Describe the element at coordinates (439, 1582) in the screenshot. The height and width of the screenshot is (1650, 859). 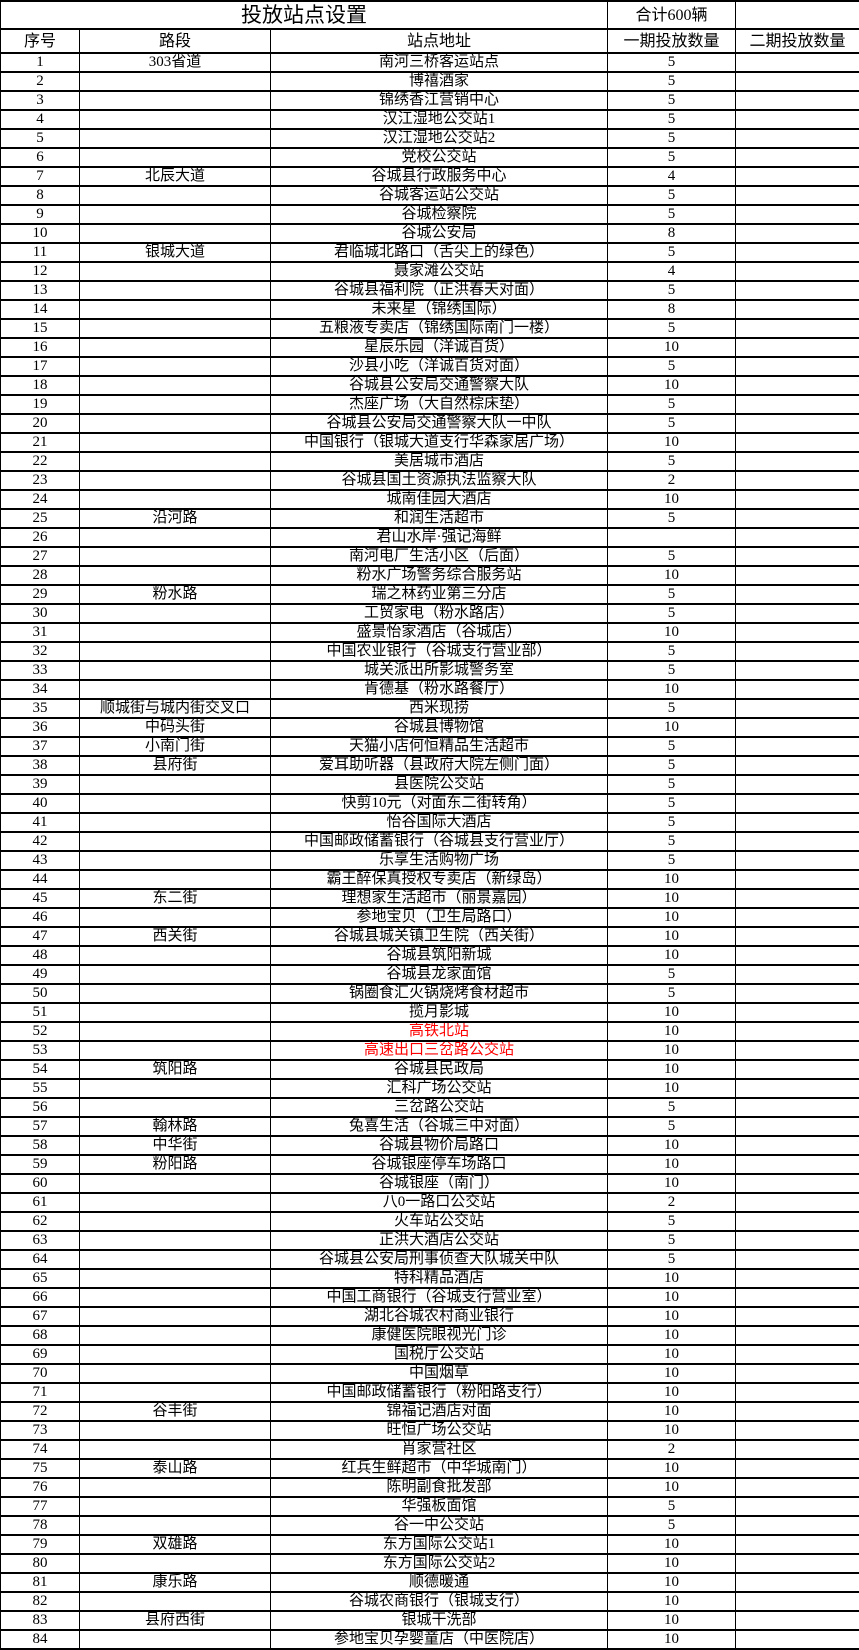
I see `cell-station: 顺德暖通` at that location.